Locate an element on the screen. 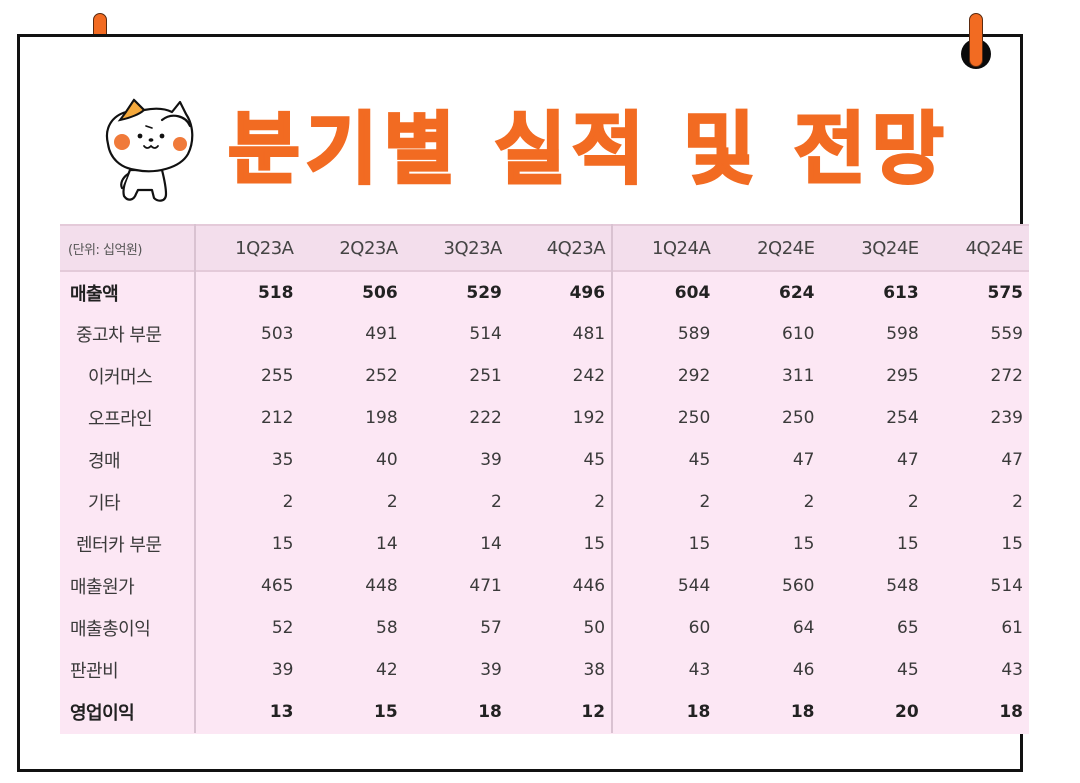 The height and width of the screenshot is (783, 1080). table-cell: 575 is located at coordinates (1005, 292).